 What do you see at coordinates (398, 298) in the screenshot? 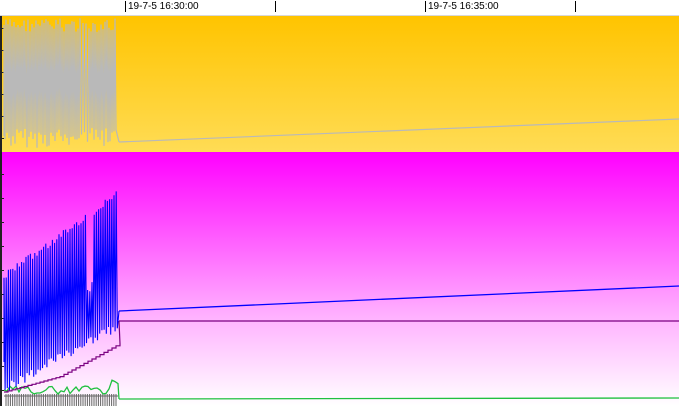
I see `blue-series-trend` at bounding box center [398, 298].